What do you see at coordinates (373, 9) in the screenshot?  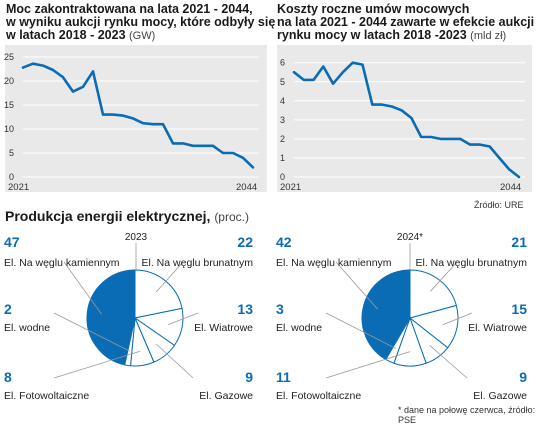 I see `chart2-title-line: Koszty roczne umów mocowych` at bounding box center [373, 9].